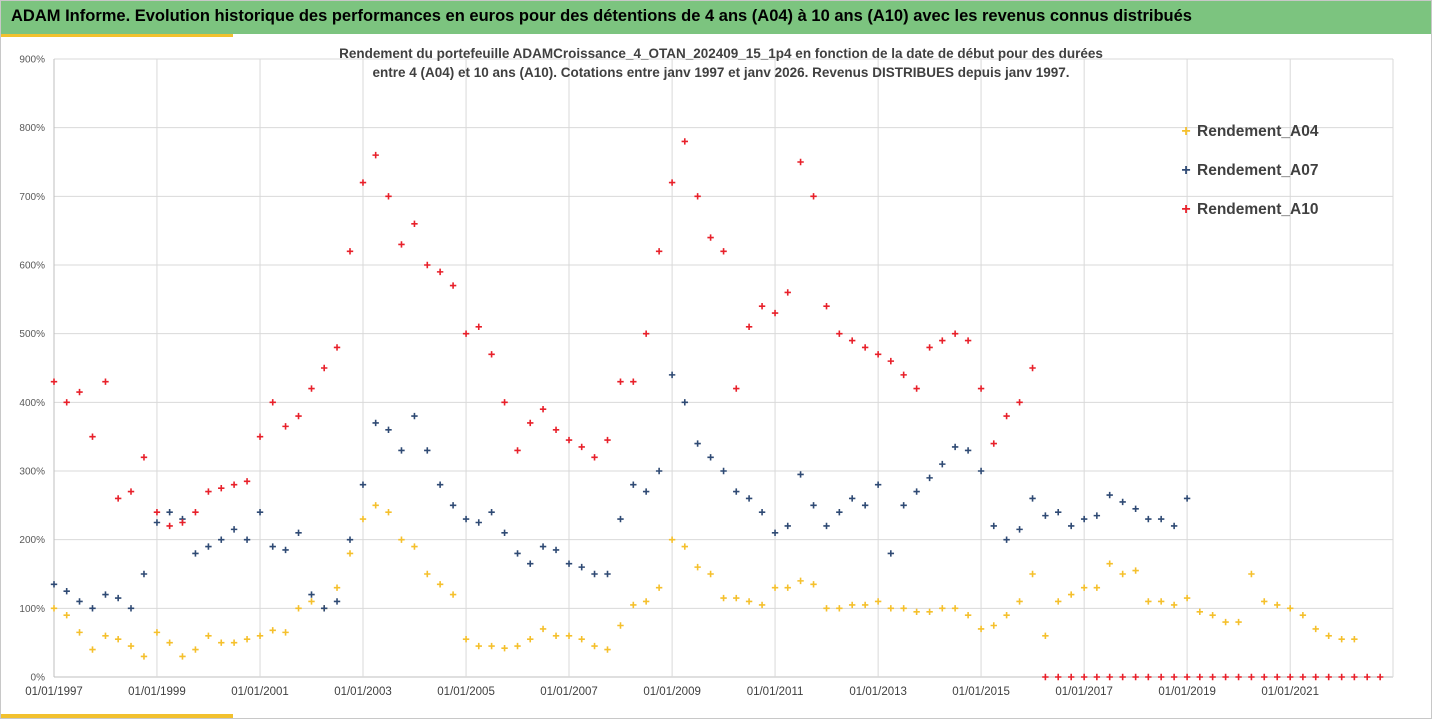 The height and width of the screenshot is (719, 1432). I want to click on legend-item-a07: + Rendement_A07, so click(1248, 181).